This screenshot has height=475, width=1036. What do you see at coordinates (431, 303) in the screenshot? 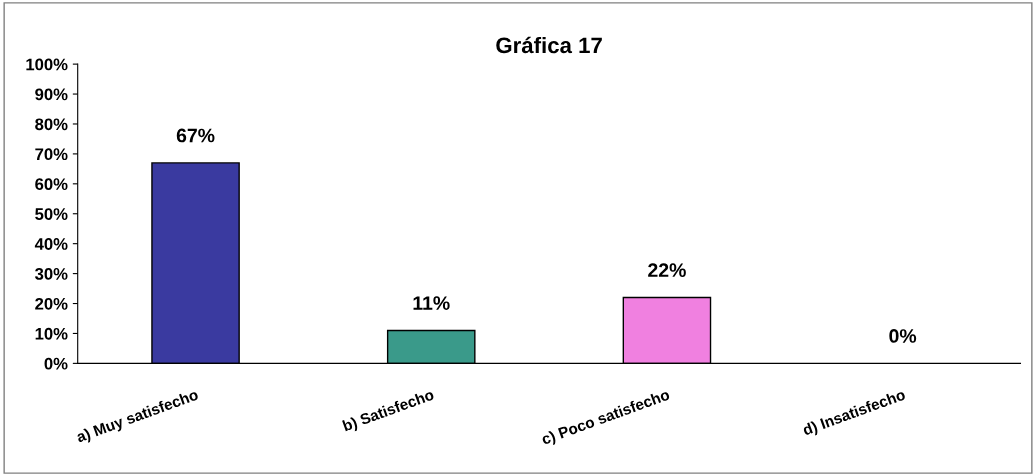
I see `data-label: 11%` at bounding box center [431, 303].